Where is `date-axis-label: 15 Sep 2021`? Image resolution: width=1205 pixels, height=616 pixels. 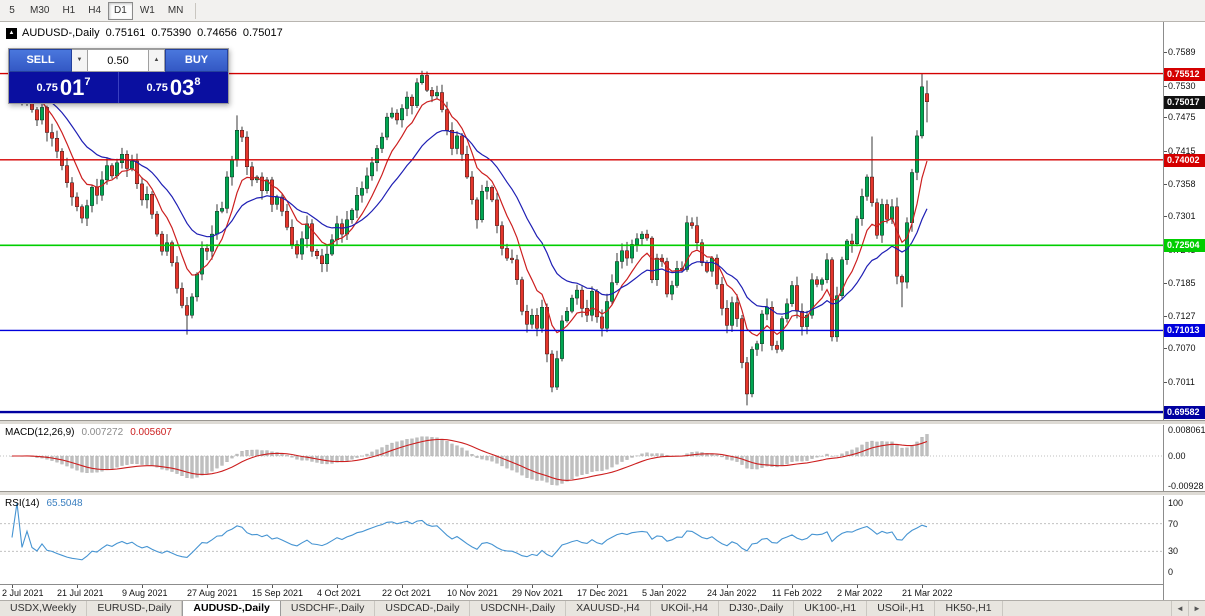 date-axis-label: 15 Sep 2021 is located at coordinates (278, 593).